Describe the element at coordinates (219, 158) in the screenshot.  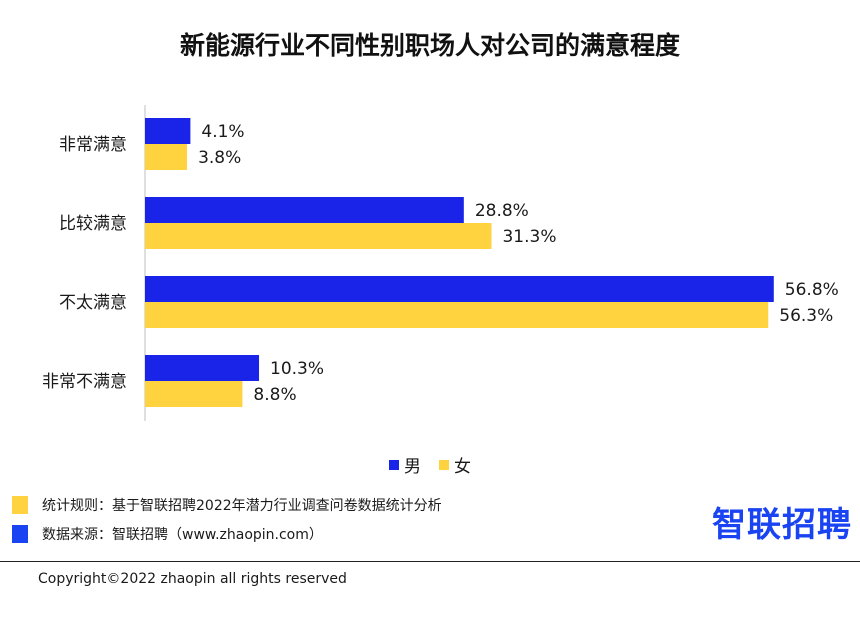
I see `female-value-label: 3.8%` at that location.